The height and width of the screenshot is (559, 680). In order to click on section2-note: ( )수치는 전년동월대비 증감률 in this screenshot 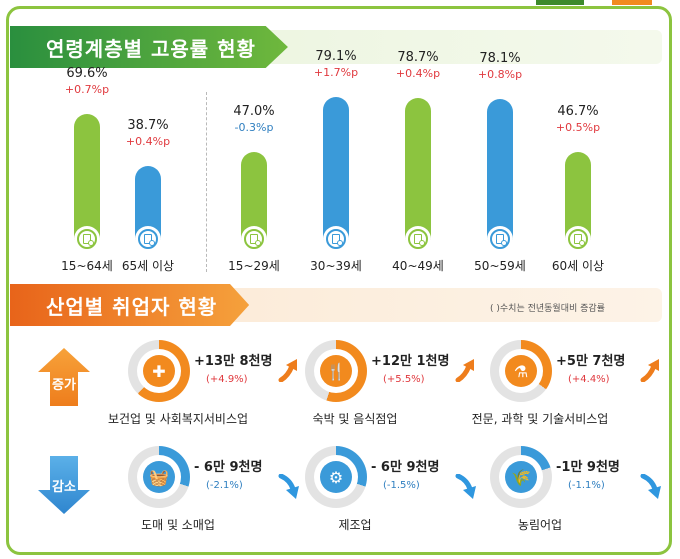, I will do `click(547, 309)`.